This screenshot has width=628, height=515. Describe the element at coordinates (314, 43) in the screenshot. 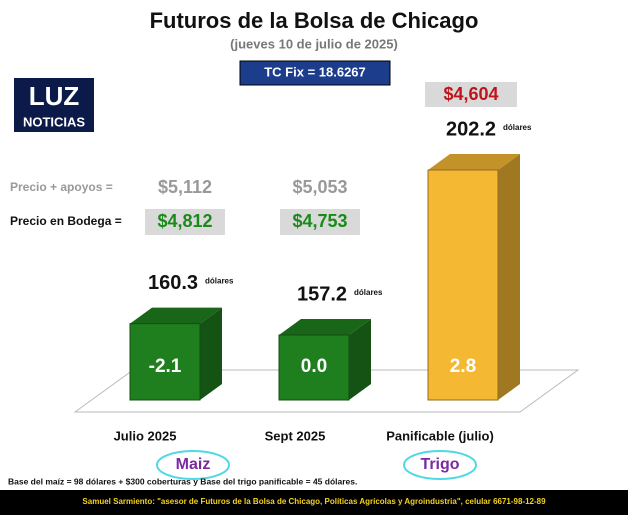

I see `chart-subtitle: (jueves 10 de julio de 2025)` at that location.